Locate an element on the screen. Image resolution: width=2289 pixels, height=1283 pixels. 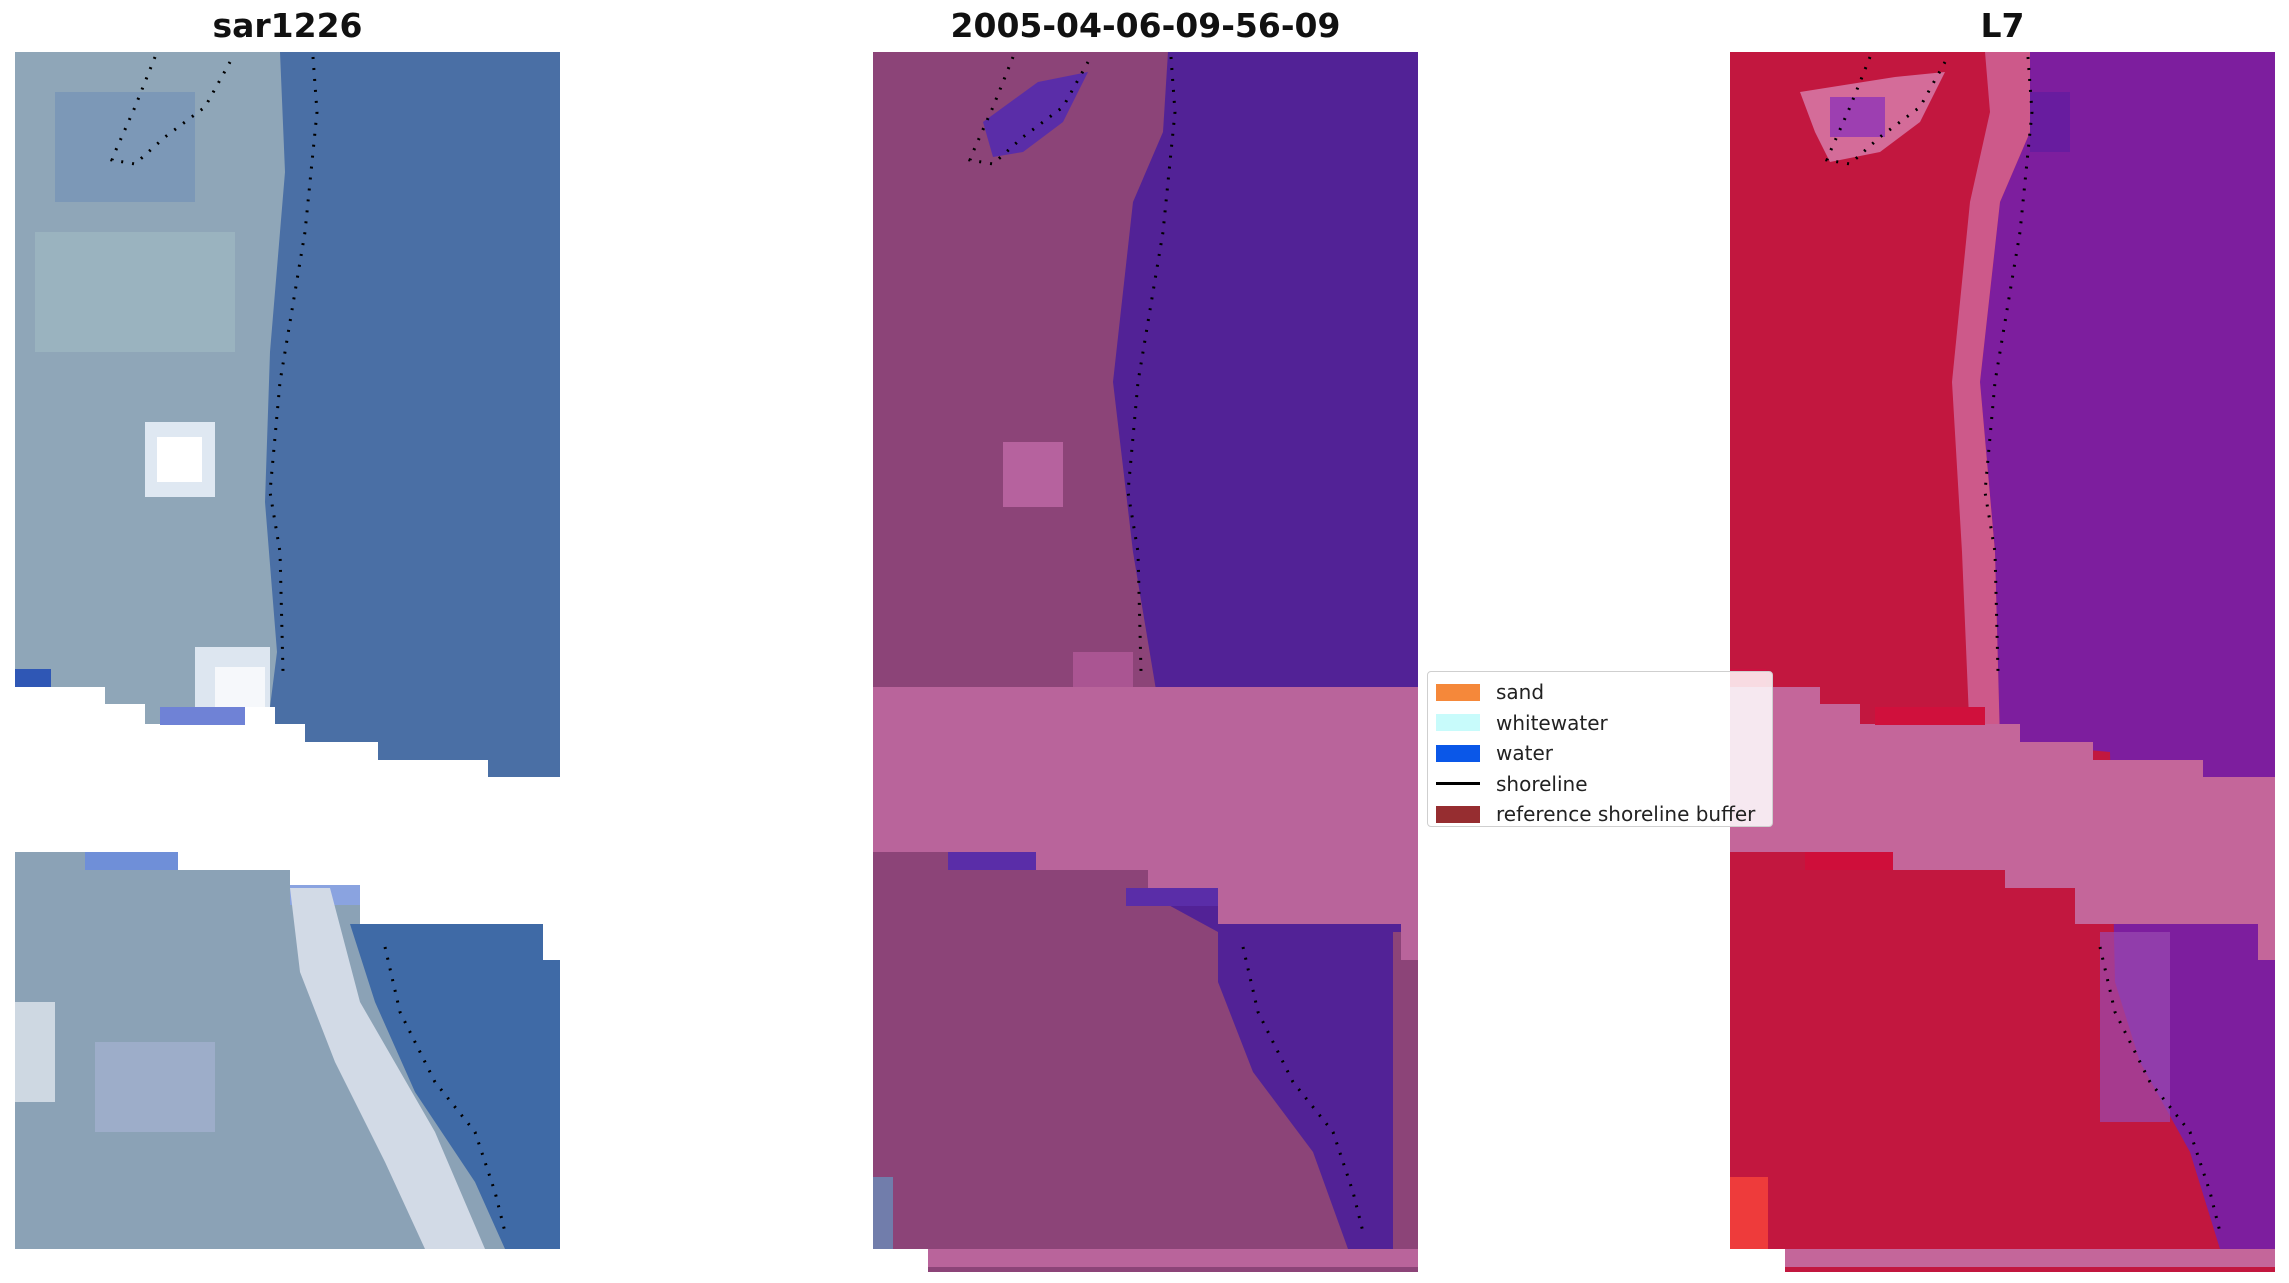
legend-label-sand: sand is located at coordinates (1520, 692).